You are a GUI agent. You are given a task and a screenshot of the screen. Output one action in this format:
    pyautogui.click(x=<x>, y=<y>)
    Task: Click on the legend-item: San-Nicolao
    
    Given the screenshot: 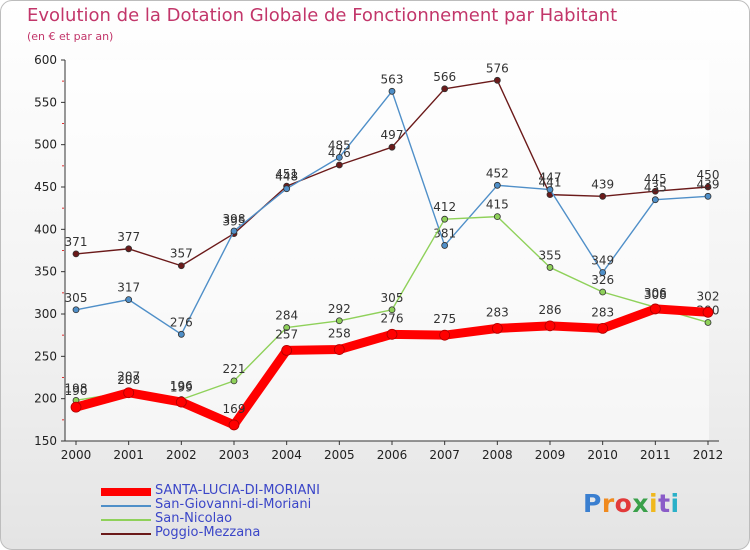 What is the action you would take?
    pyautogui.click(x=251, y=519)
    